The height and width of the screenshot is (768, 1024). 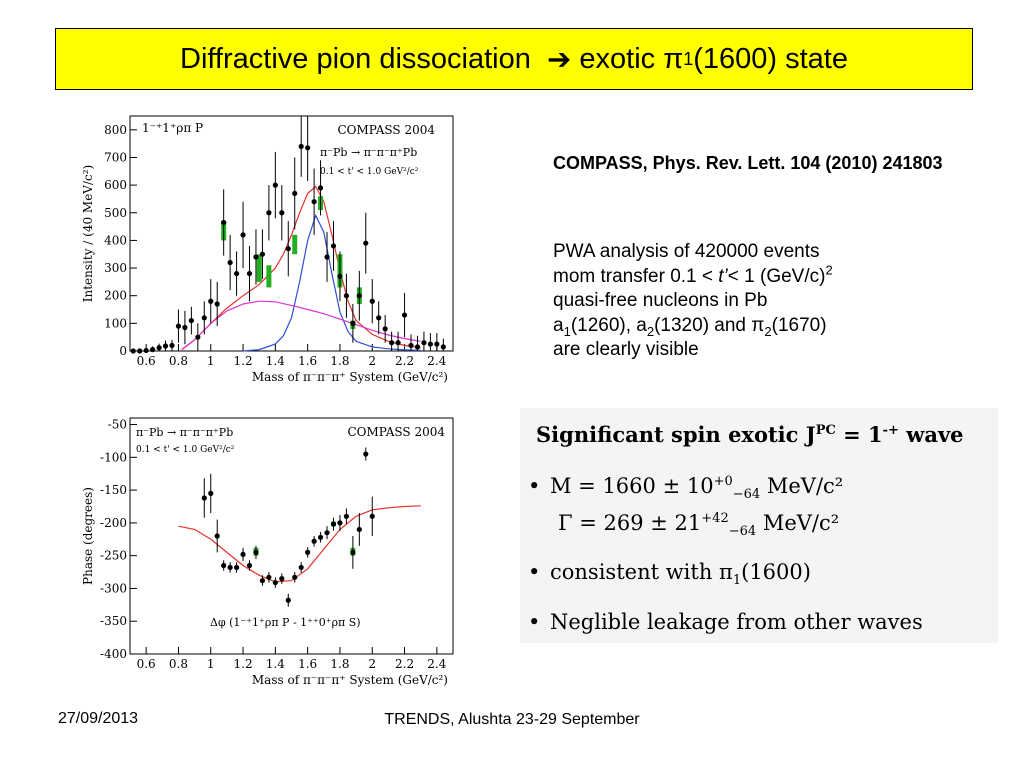 What do you see at coordinates (686, 251) in the screenshot?
I see `info-line-1: PWA analysis of 420000 events` at bounding box center [686, 251].